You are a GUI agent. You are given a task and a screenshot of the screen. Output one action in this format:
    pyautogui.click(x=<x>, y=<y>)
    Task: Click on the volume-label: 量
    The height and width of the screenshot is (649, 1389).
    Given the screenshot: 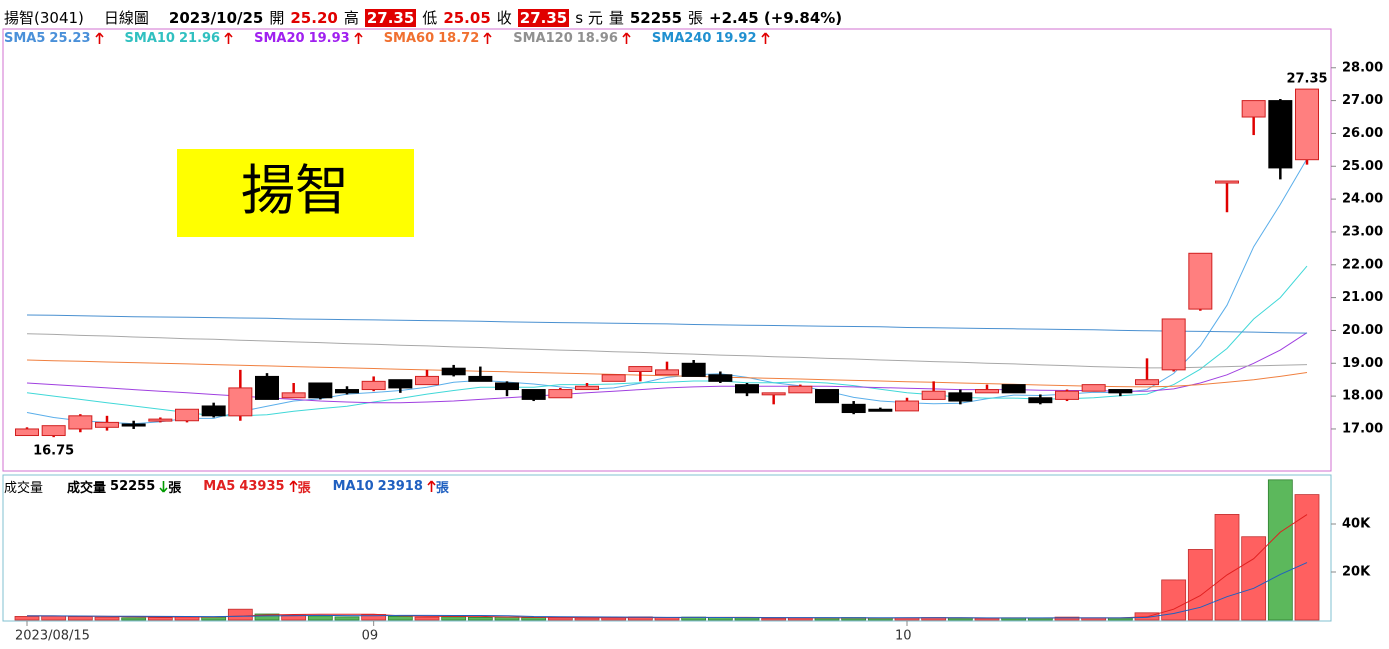 What is the action you would take?
    pyautogui.click(x=616, y=18)
    